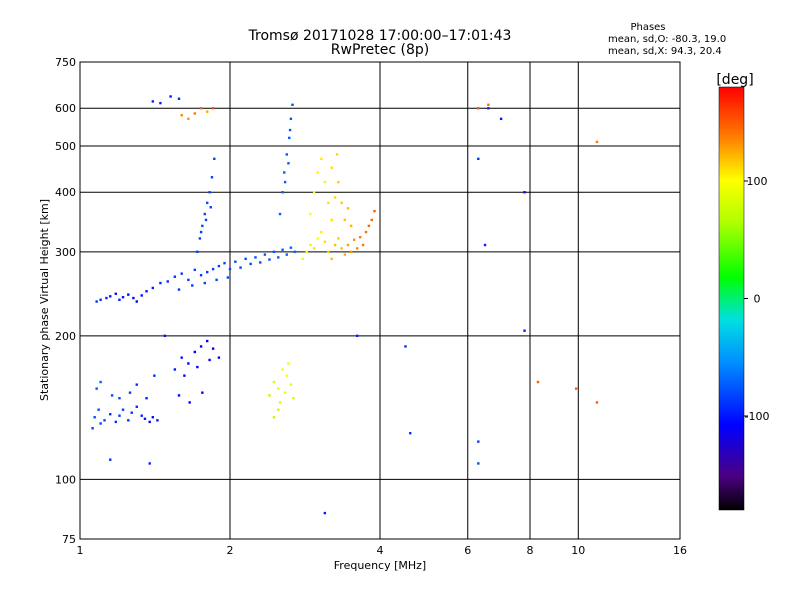  Describe the element at coordinates (65, 252) in the screenshot. I see `y-tick-label: 300` at that location.